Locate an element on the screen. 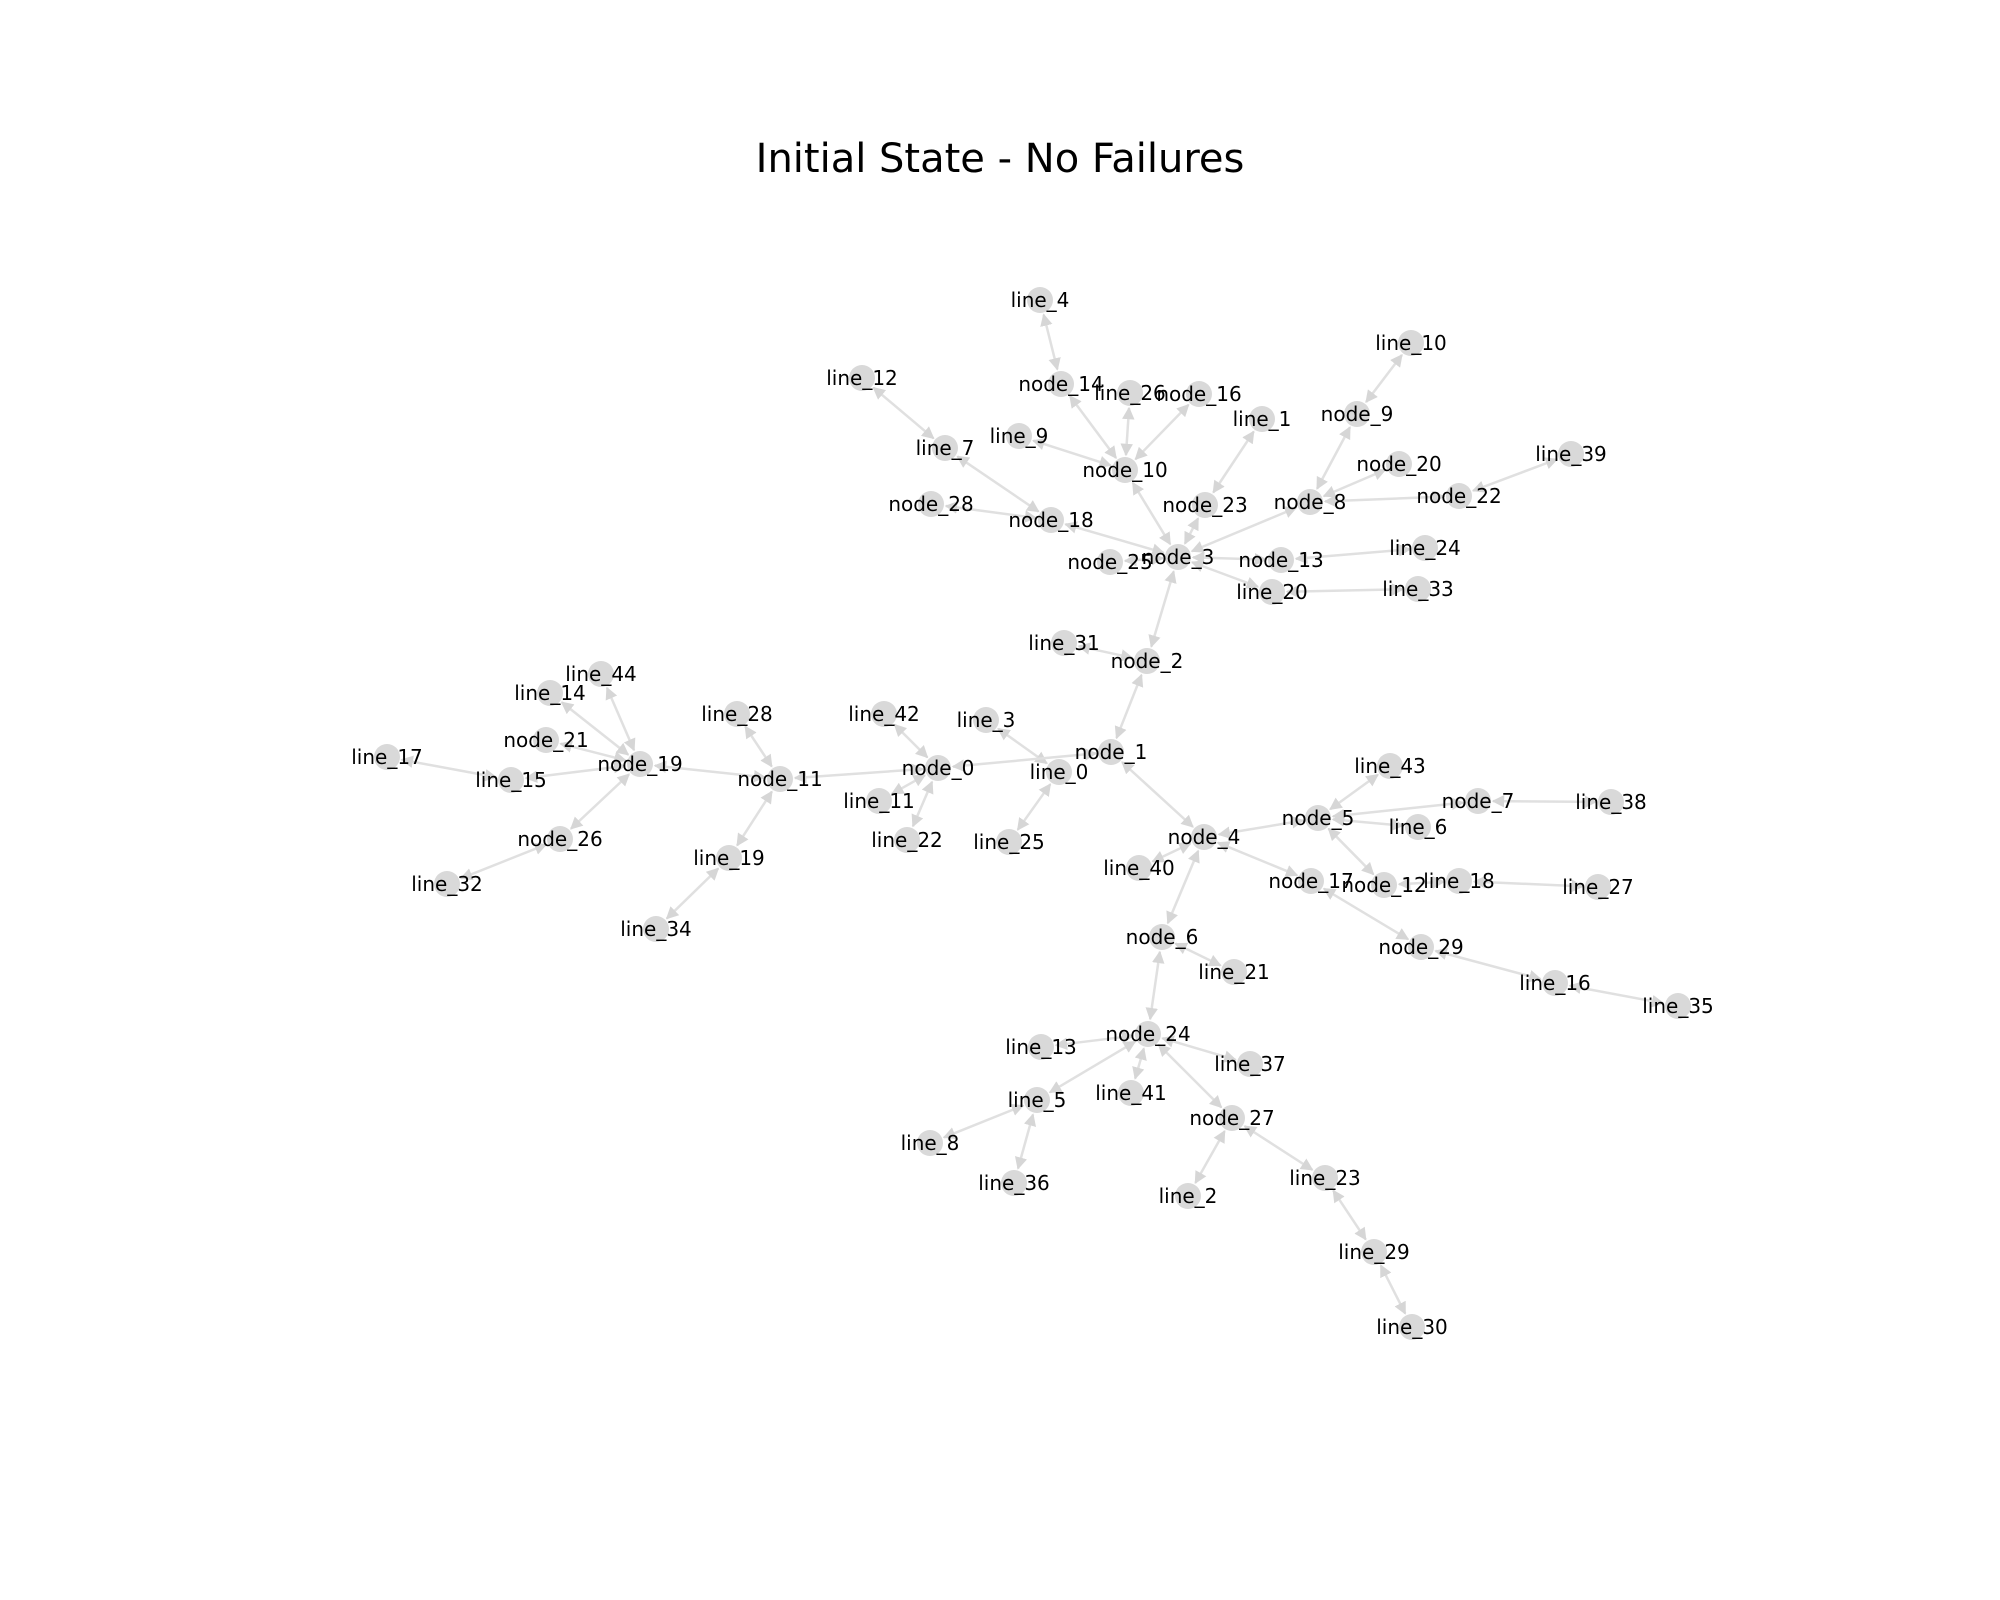  graph-node-line_23: line_23 is located at coordinates (1325, 1178).